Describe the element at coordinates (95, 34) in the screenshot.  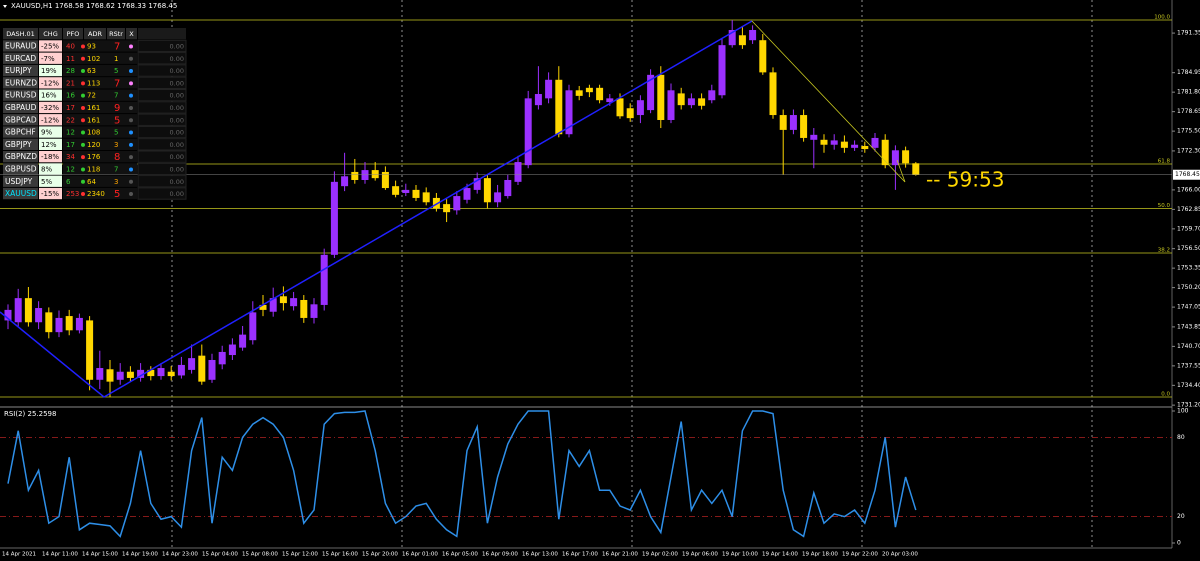
I see `dash-header-cell` at that location.